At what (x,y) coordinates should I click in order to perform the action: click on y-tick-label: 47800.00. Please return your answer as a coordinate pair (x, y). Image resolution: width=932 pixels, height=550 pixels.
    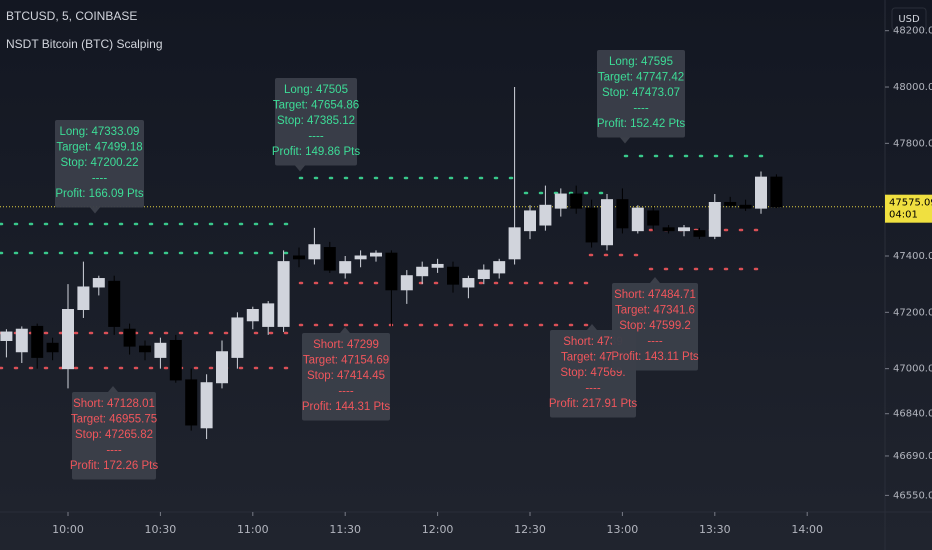
    Looking at the image, I should click on (912, 143).